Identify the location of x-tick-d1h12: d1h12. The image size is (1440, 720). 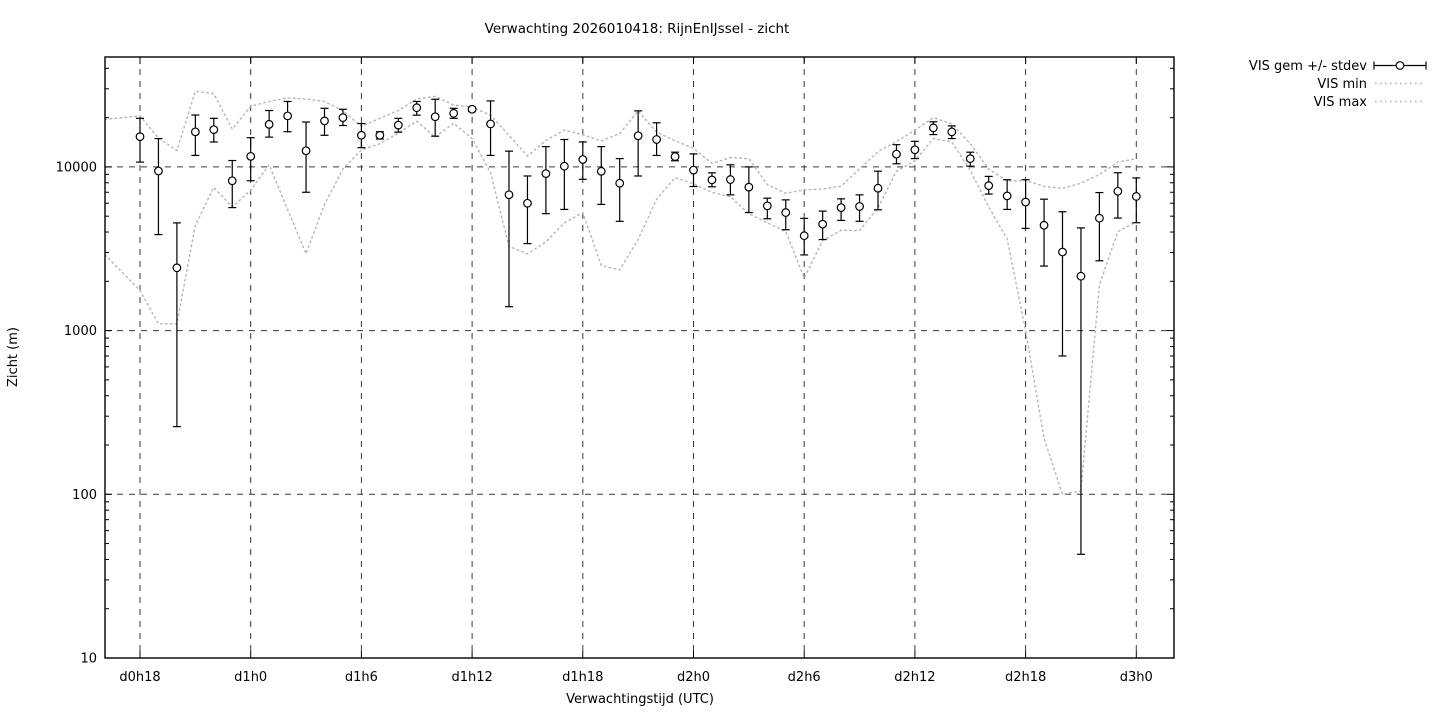
(471, 677).